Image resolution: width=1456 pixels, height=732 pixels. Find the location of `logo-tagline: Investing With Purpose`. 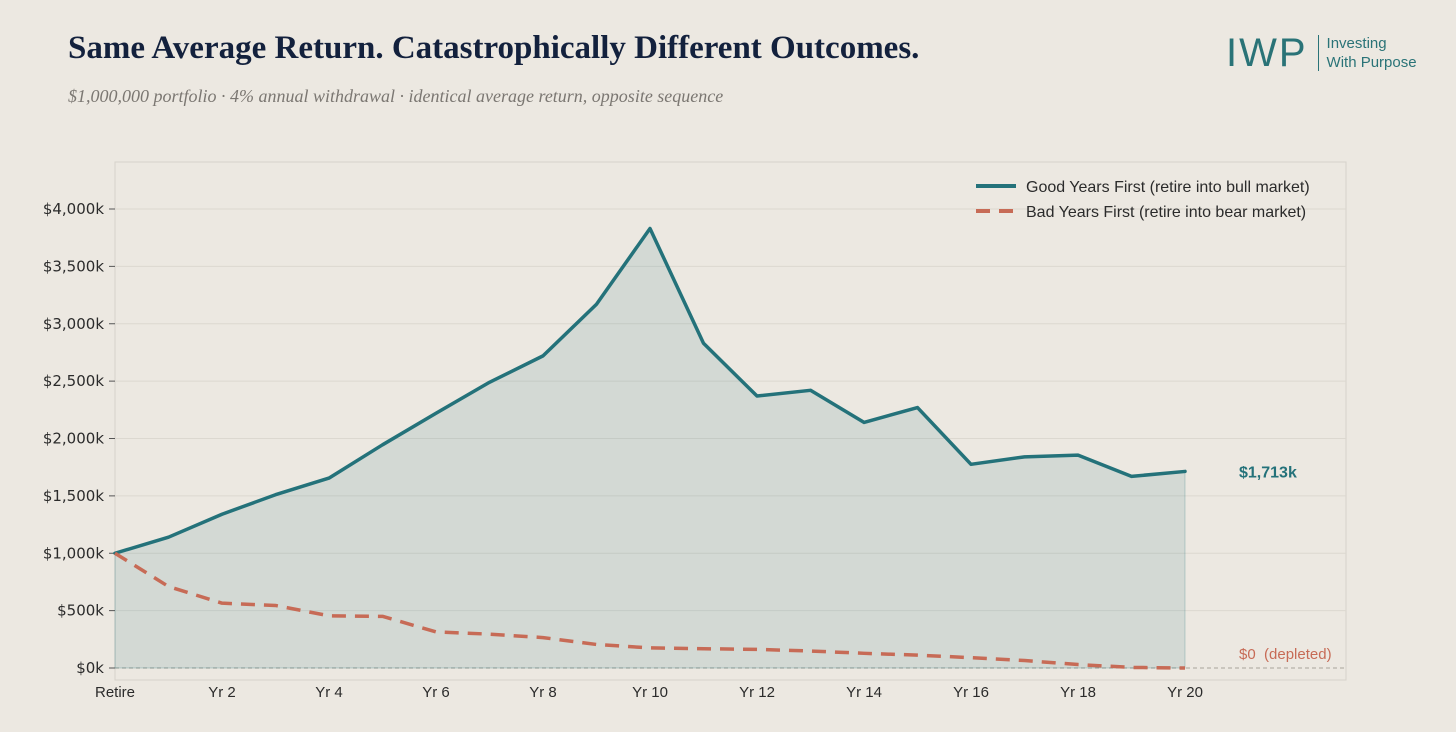

logo-tagline: Investing With Purpose is located at coordinates (1372, 53).